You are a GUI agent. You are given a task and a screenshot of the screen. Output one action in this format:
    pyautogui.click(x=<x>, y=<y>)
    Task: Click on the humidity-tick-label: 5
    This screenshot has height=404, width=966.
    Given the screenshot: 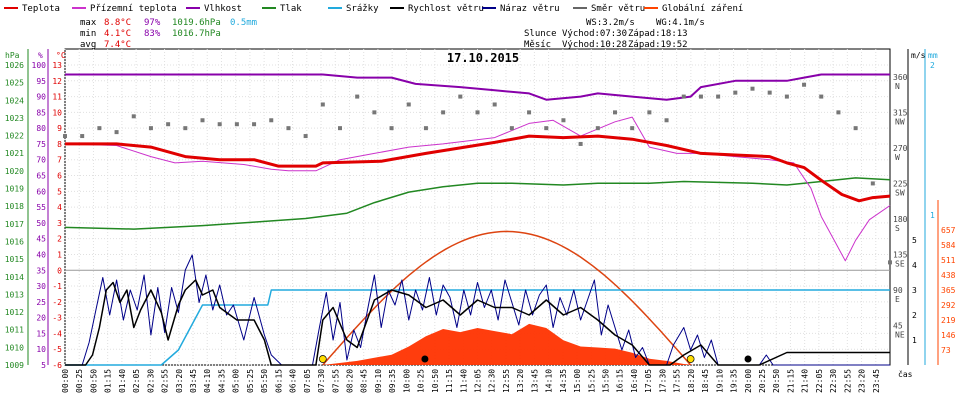 What is the action you would take?
    pyautogui.click(x=43, y=365)
    